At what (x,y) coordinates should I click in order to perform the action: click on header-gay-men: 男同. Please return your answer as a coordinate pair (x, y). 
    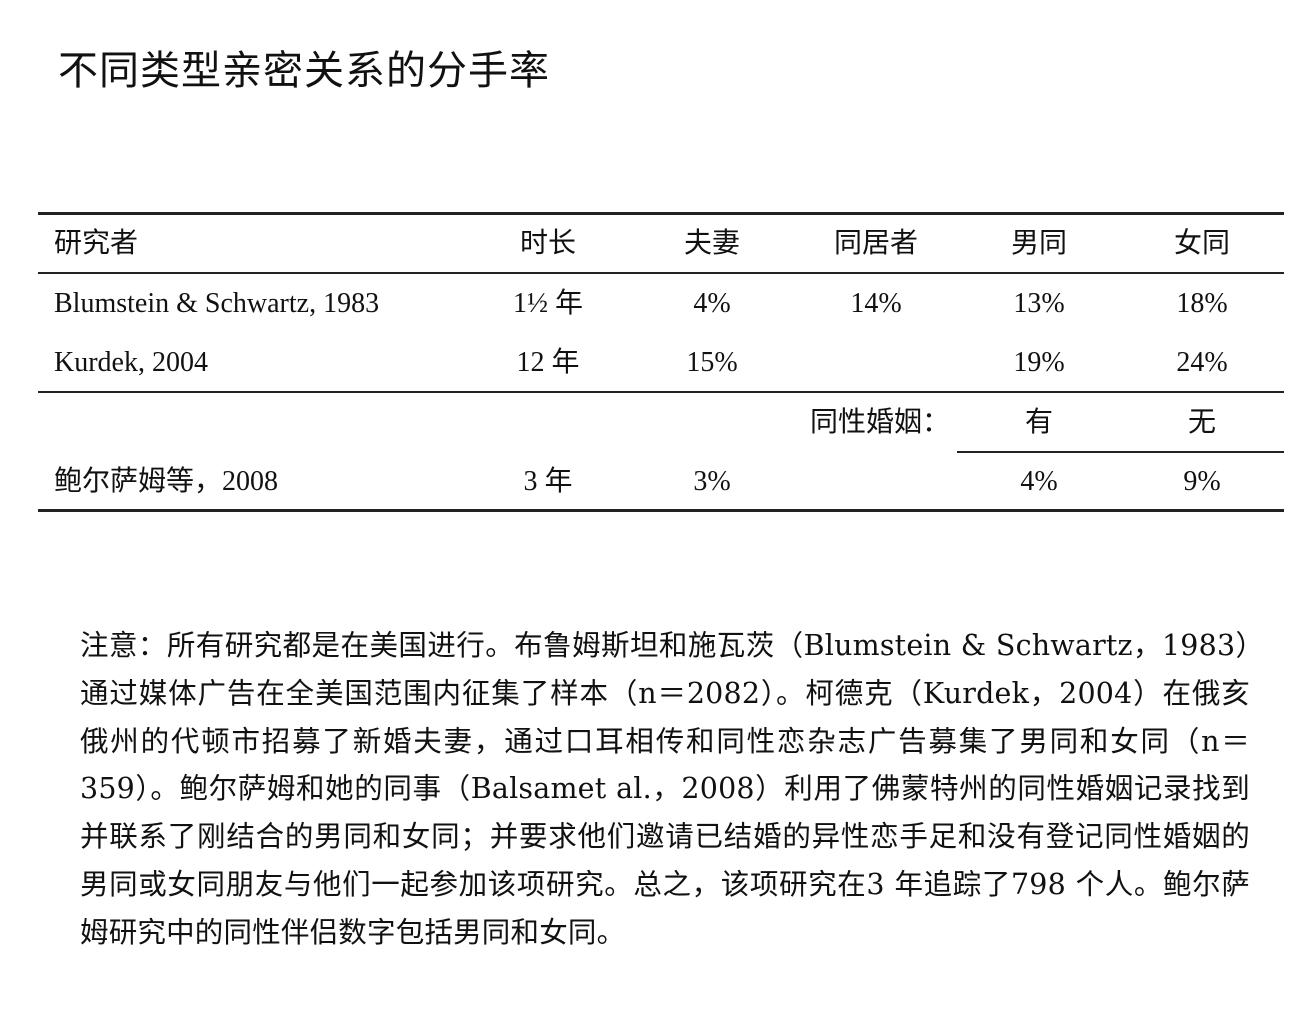
    Looking at the image, I should click on (1039, 243).